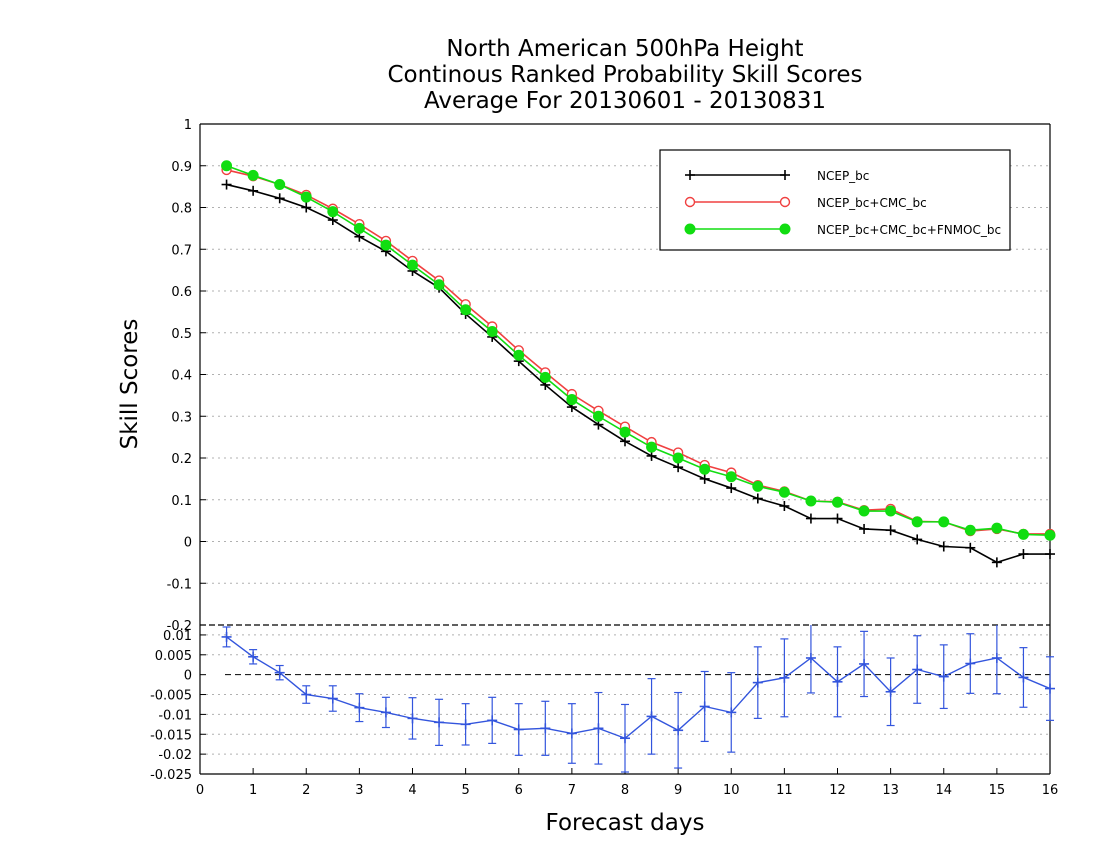 This screenshot has width=1100, height=850. Describe the element at coordinates (731, 790) in the screenshot. I see `x-tick-label: 10` at that location.